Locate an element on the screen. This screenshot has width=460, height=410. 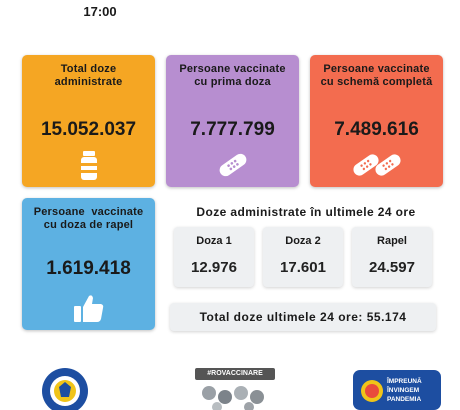
full-schema-title: Persoane vaccinate cu schemă completă is located at coordinates (376, 76).